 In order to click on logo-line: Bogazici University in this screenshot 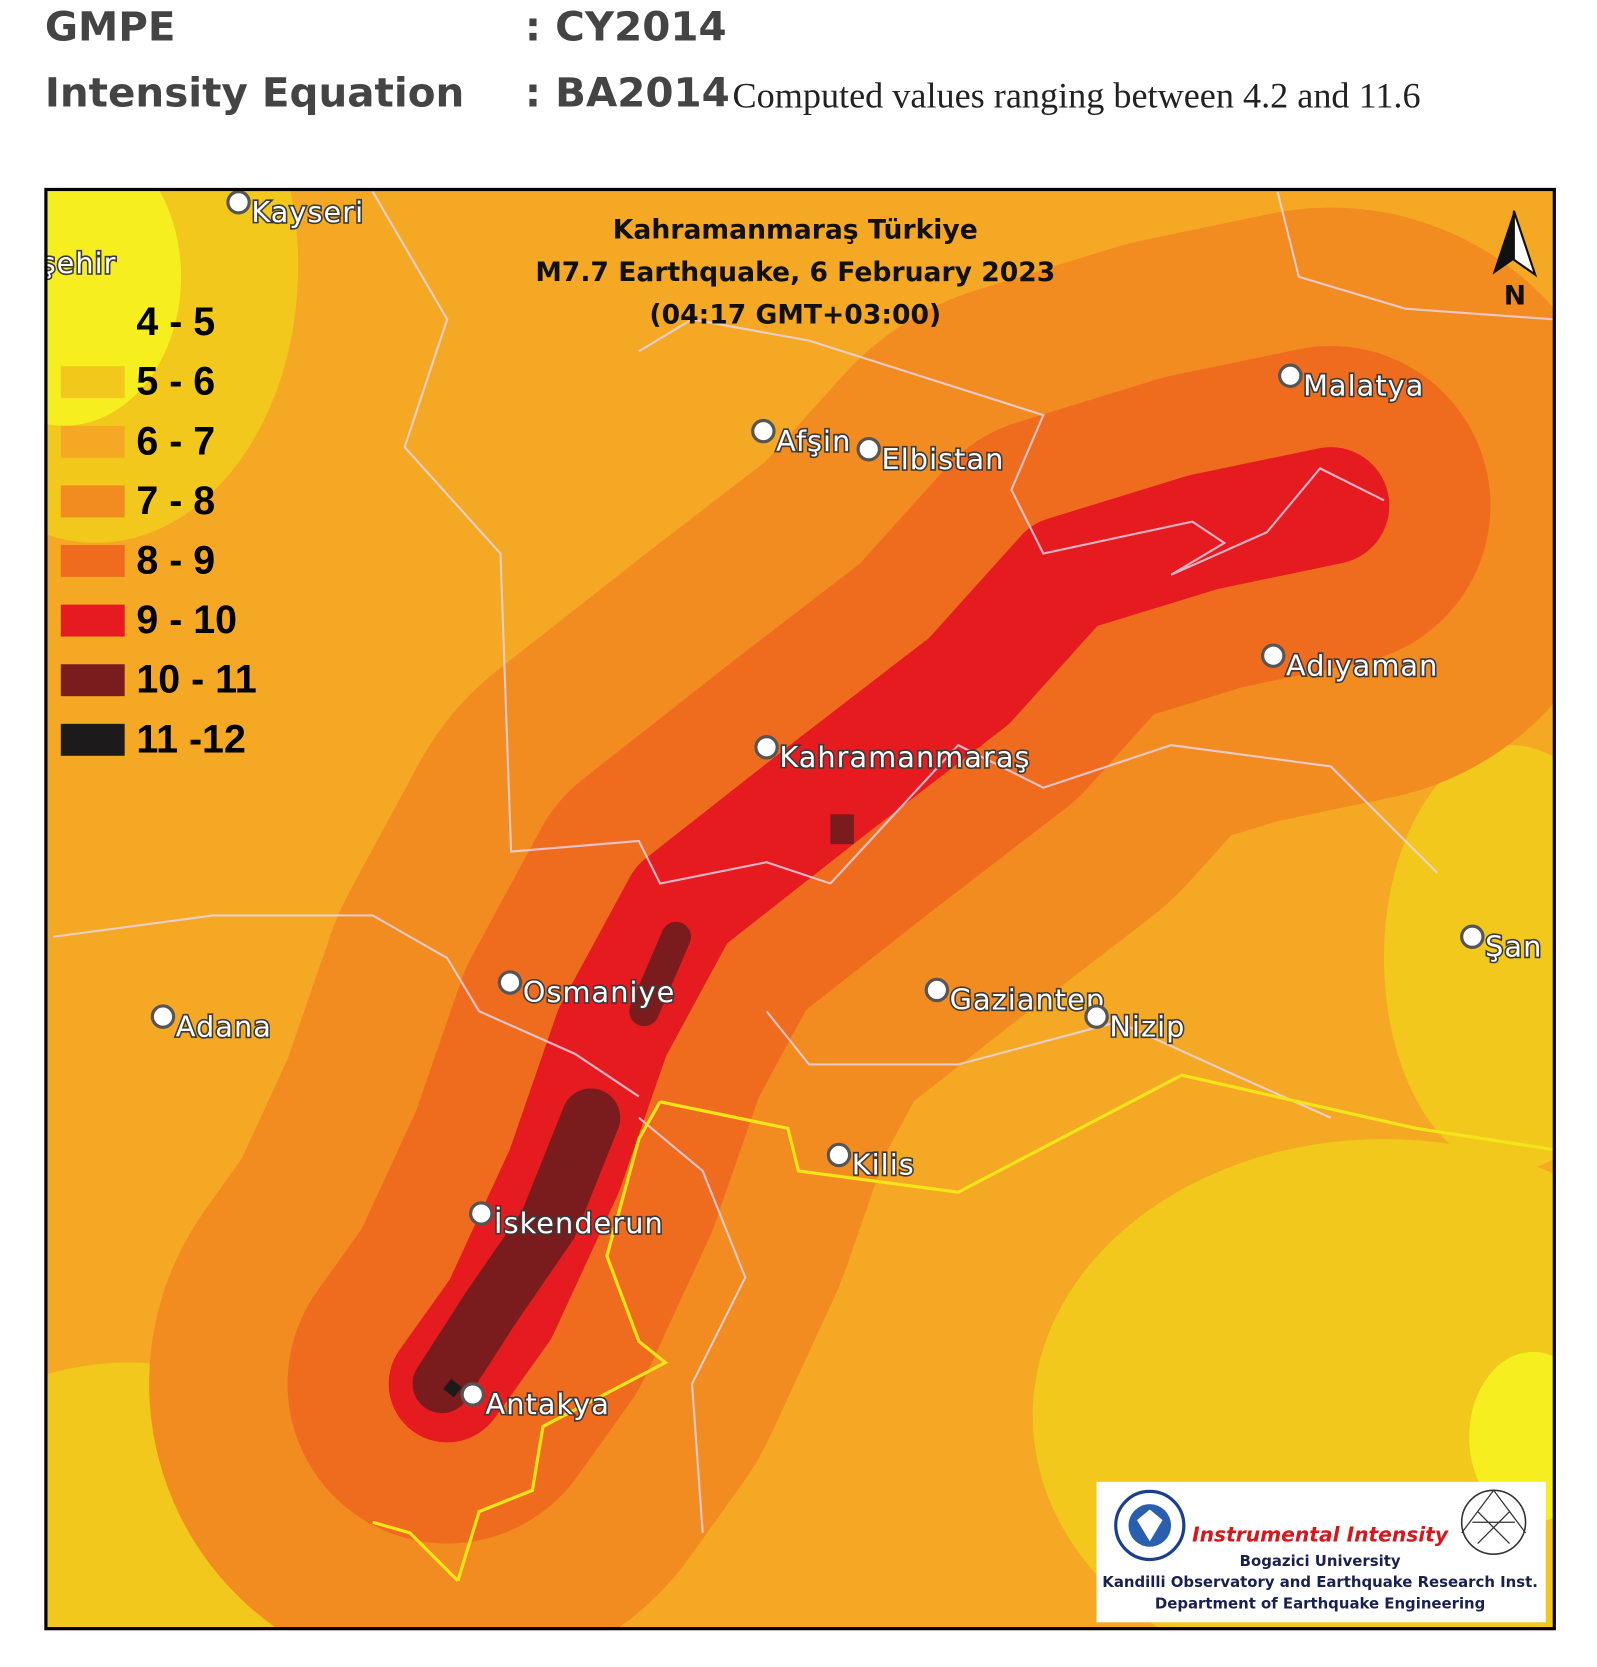, I will do `click(1320, 1561)`.